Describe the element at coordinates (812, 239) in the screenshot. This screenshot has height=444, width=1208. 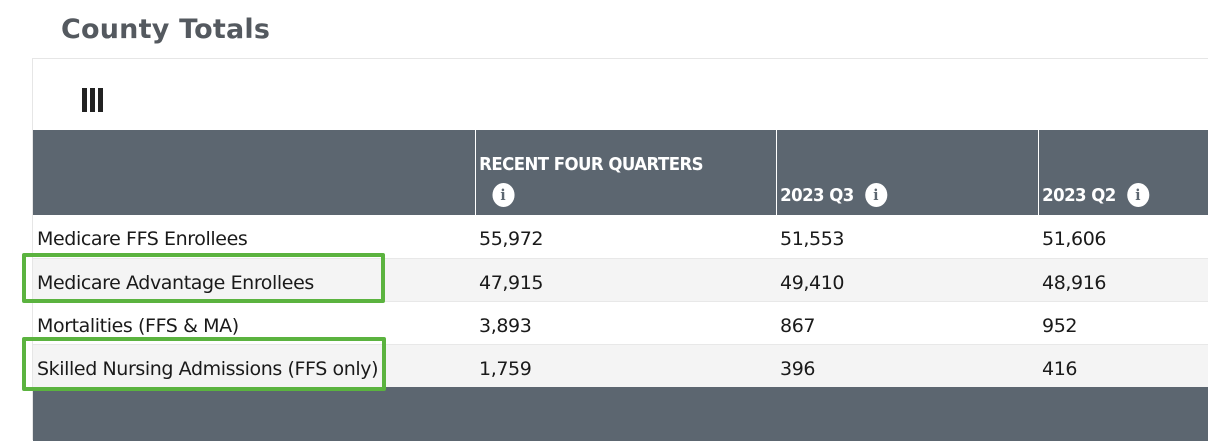
I see `cell-value: 51,553` at that location.